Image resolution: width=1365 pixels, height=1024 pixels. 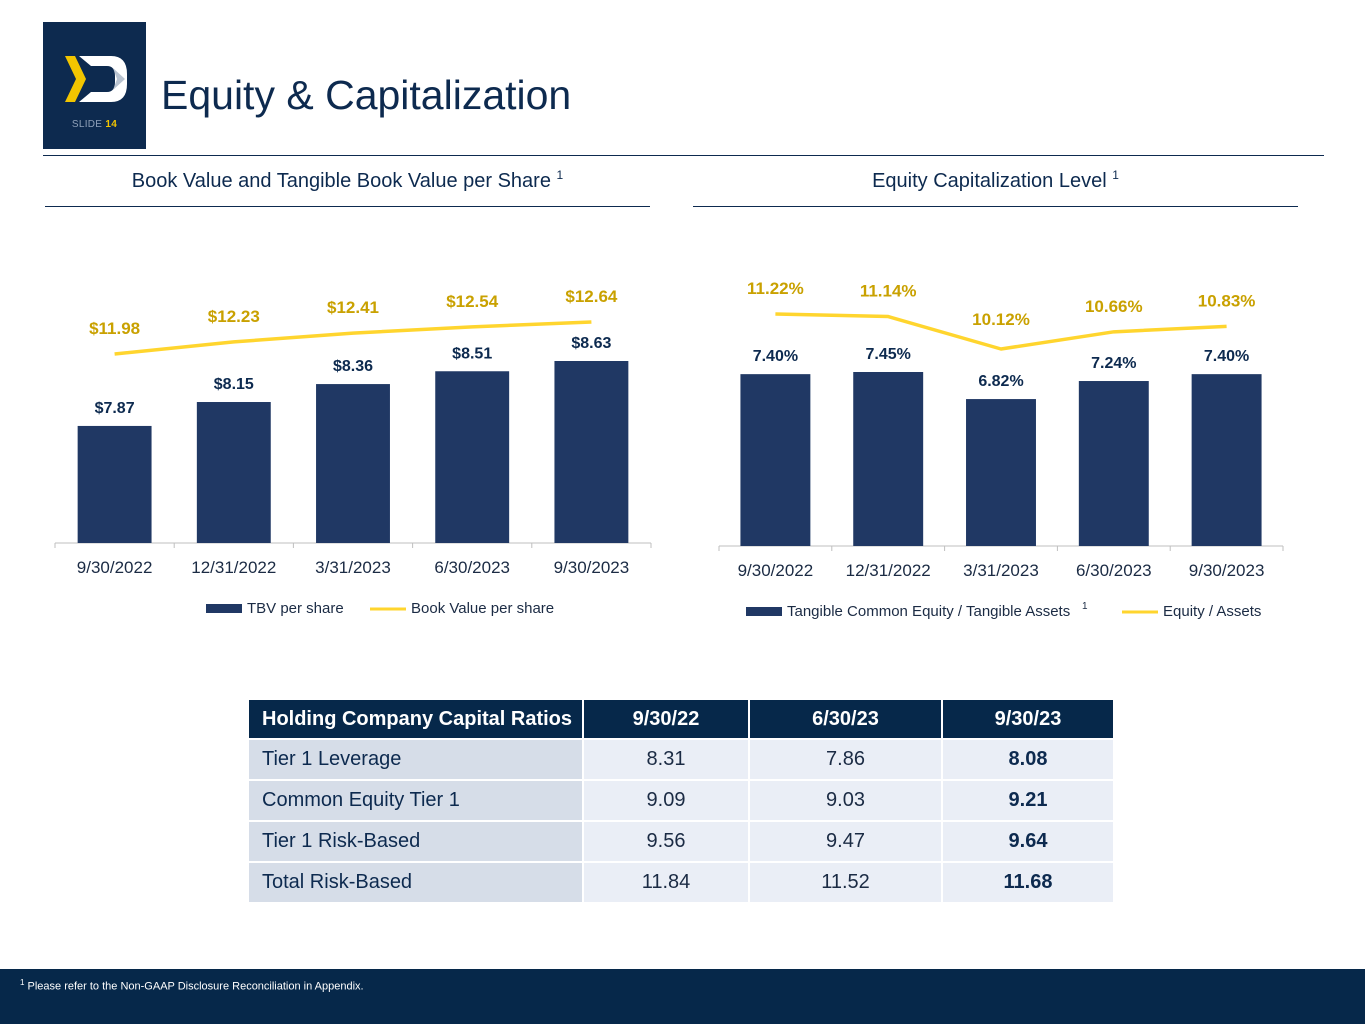 What do you see at coordinates (591, 343) in the screenshot?
I see `bar-data-label: $8.63` at bounding box center [591, 343].